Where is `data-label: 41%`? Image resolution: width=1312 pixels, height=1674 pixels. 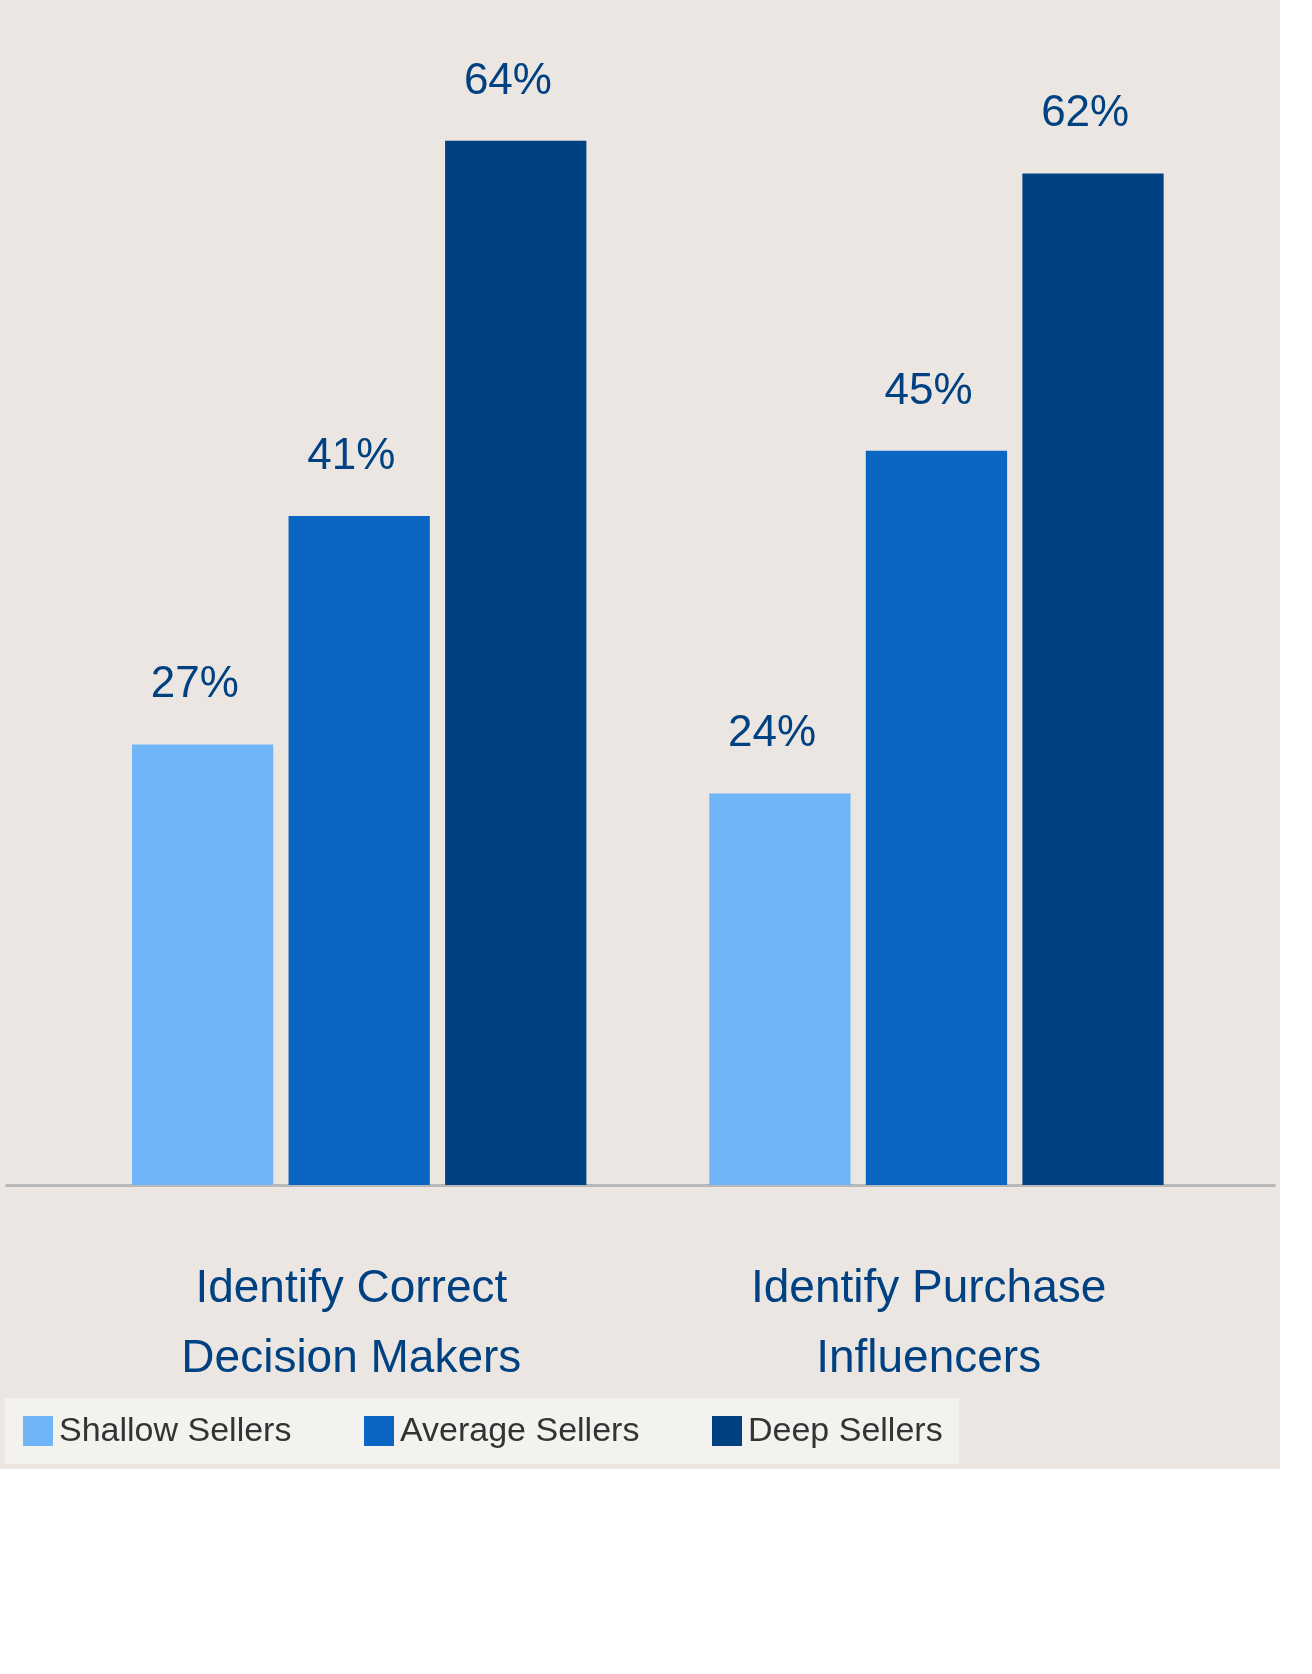 data-label: 41% is located at coordinates (351, 454).